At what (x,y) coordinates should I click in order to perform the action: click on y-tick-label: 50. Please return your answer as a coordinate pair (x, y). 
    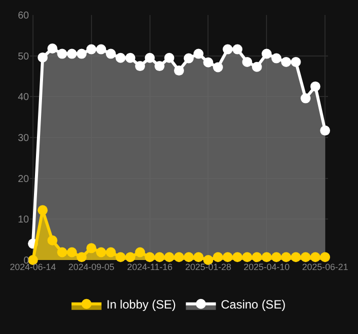
    Looking at the image, I should click on (24, 56).